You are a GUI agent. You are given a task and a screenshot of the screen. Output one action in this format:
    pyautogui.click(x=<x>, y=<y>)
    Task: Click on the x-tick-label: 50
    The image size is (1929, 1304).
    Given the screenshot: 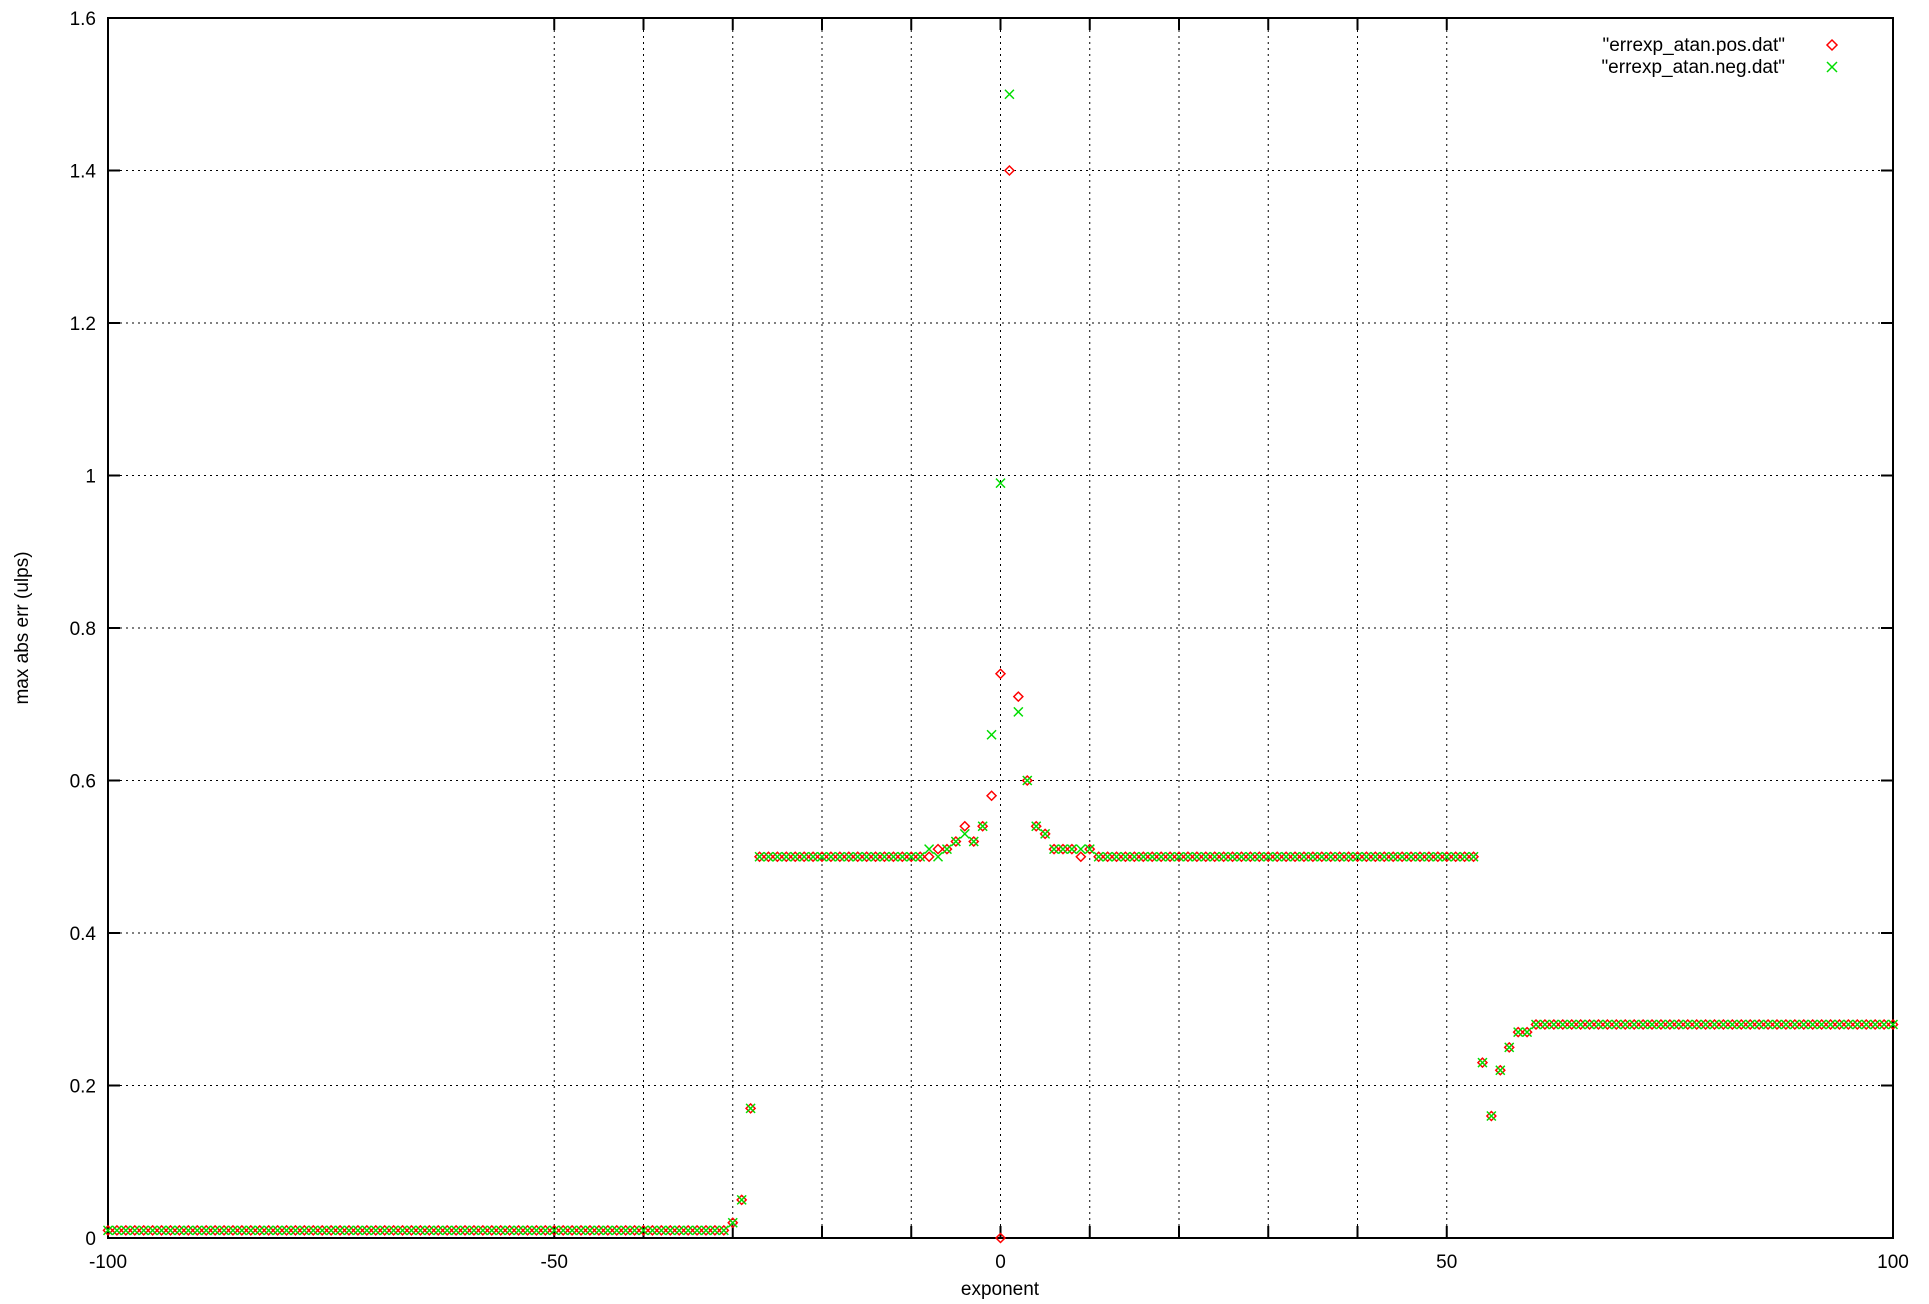 What is the action you would take?
    pyautogui.click(x=1446, y=1262)
    